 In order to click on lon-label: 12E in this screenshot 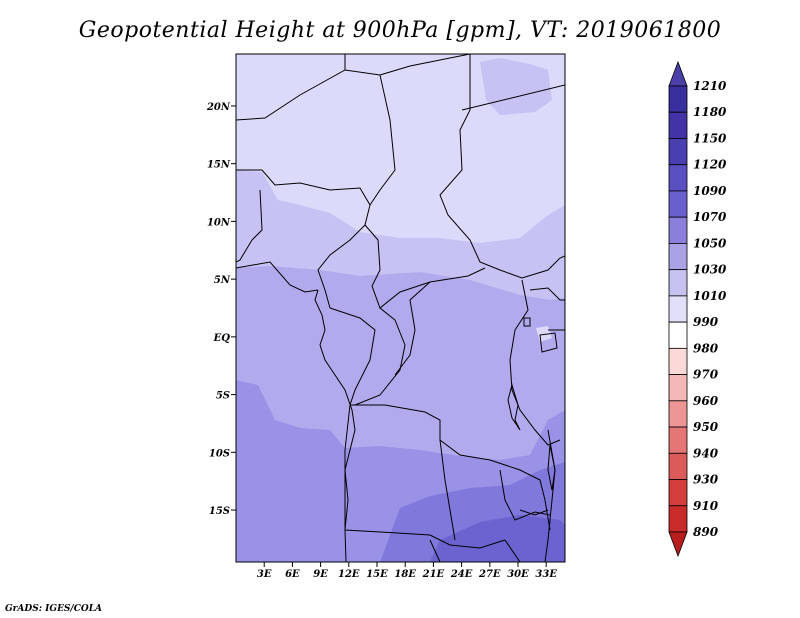, I will do `click(349, 574)`.